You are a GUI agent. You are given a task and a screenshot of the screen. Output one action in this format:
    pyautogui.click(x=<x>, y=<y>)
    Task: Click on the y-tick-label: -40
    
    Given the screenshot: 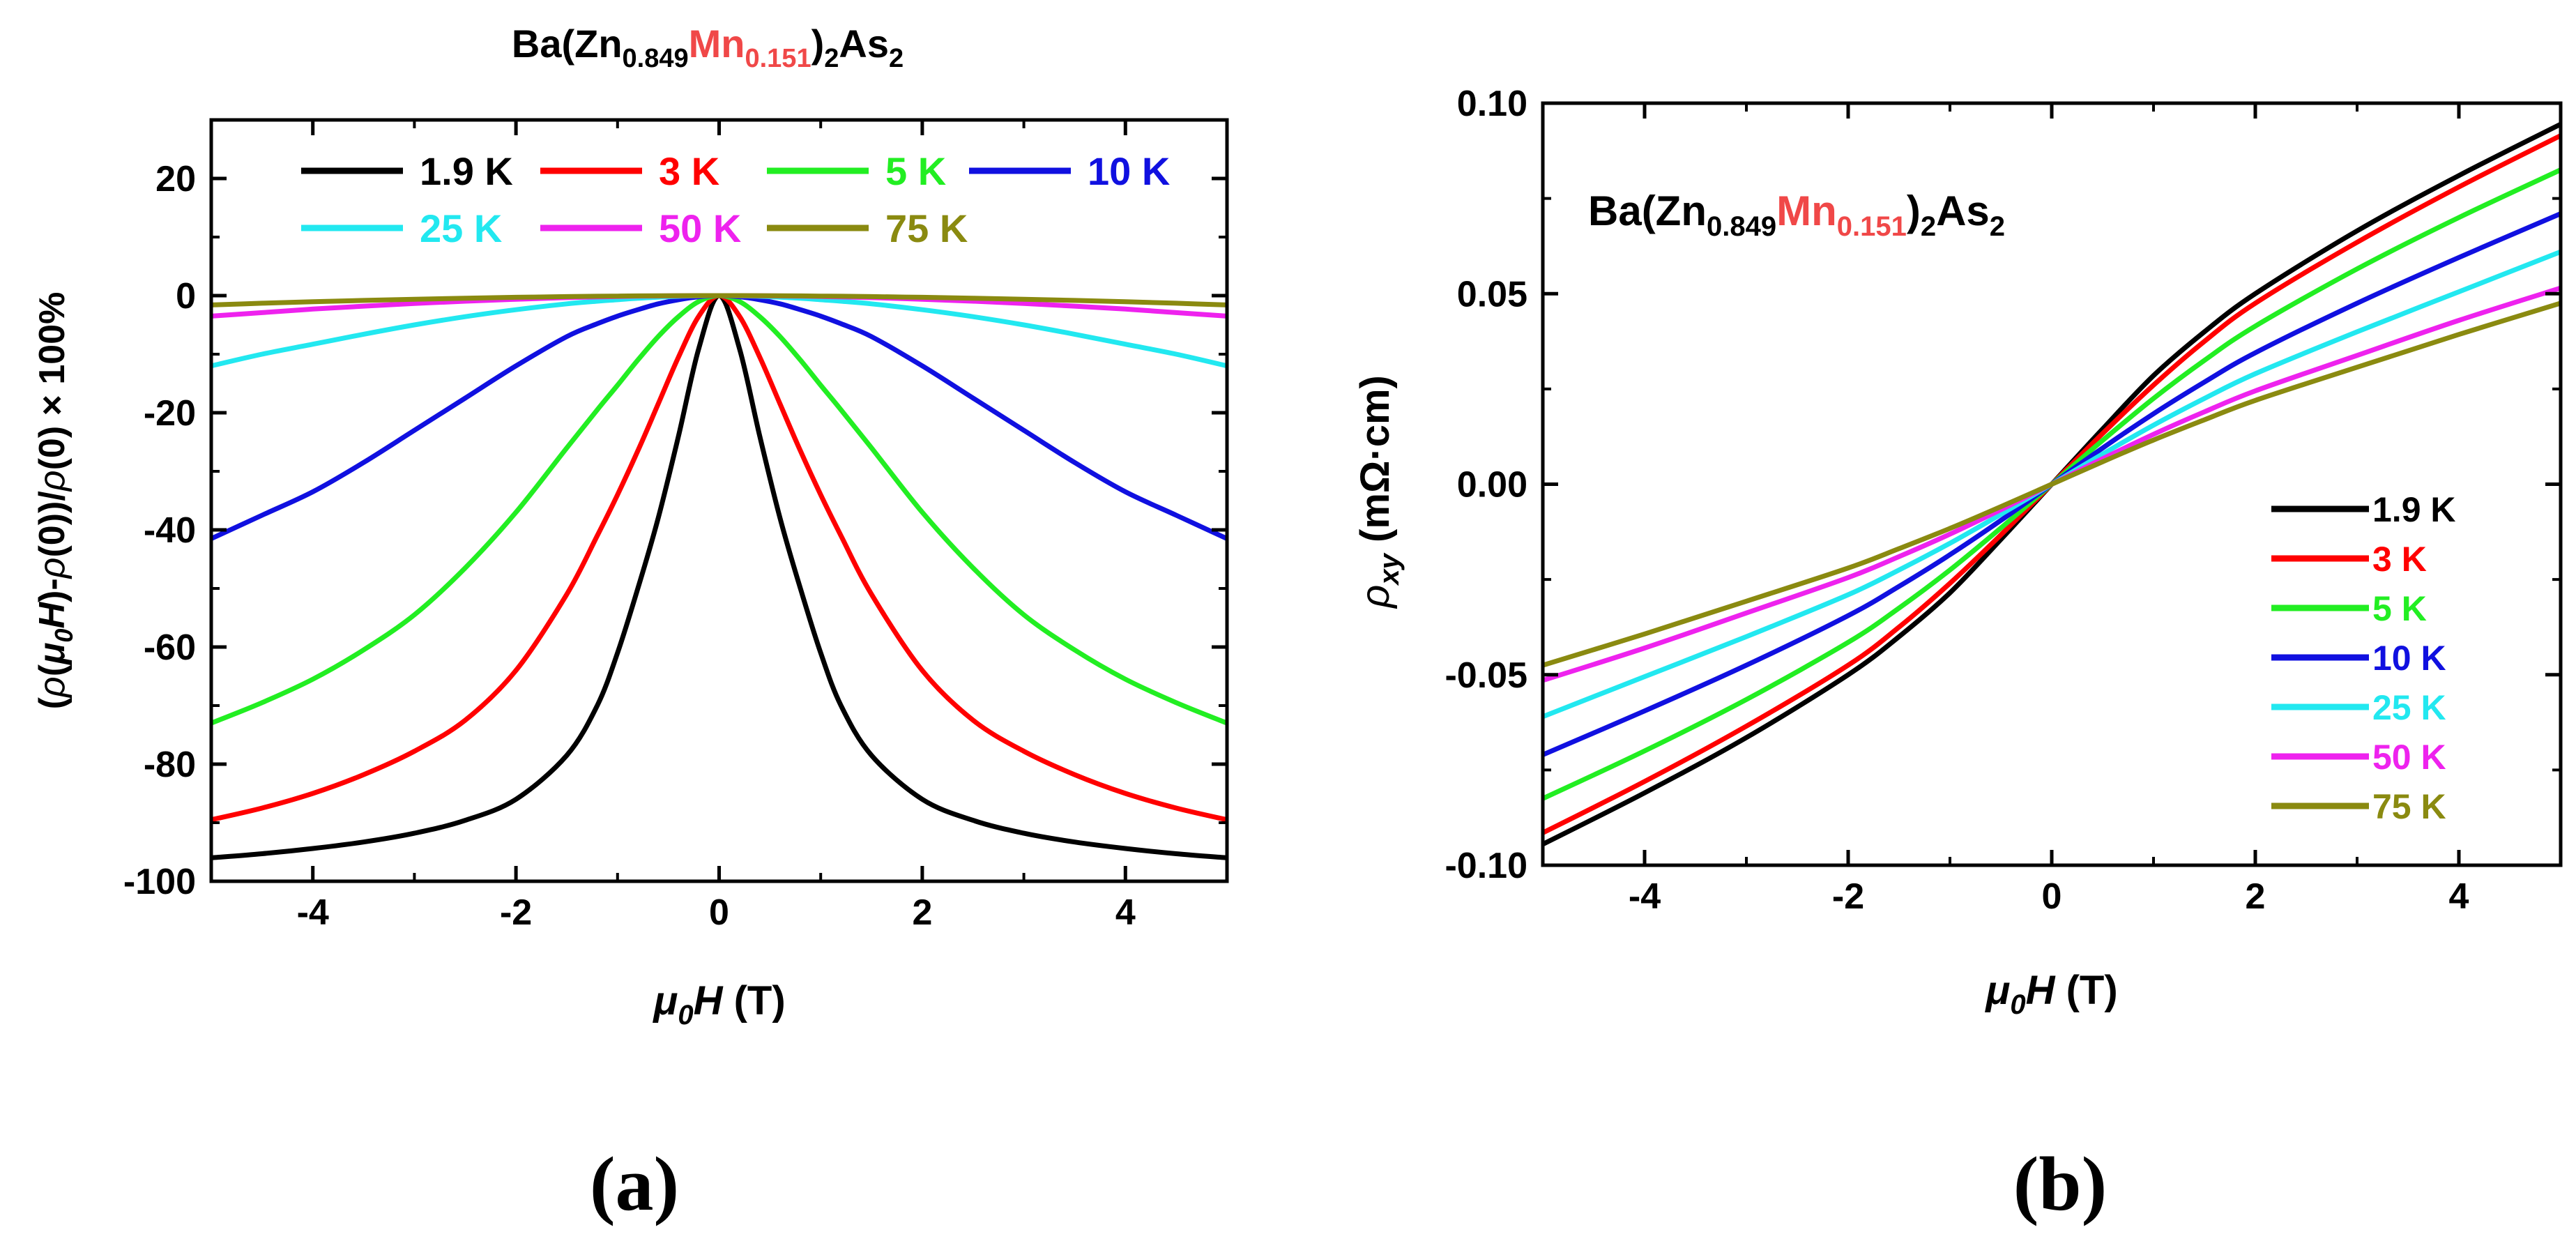 What is the action you would take?
    pyautogui.click(x=170, y=530)
    